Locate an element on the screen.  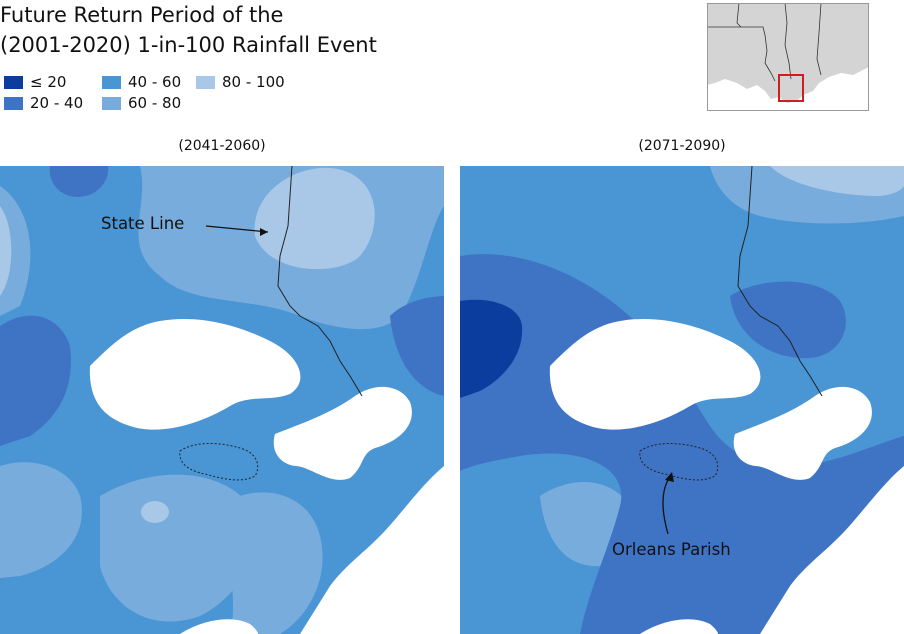
inset-state-border-north is located at coordinates (739, 15).